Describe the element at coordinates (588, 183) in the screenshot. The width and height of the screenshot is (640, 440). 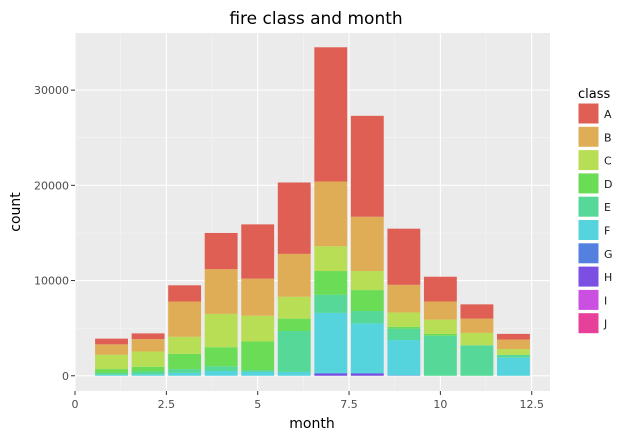
I see `legend-swatch-D` at that location.